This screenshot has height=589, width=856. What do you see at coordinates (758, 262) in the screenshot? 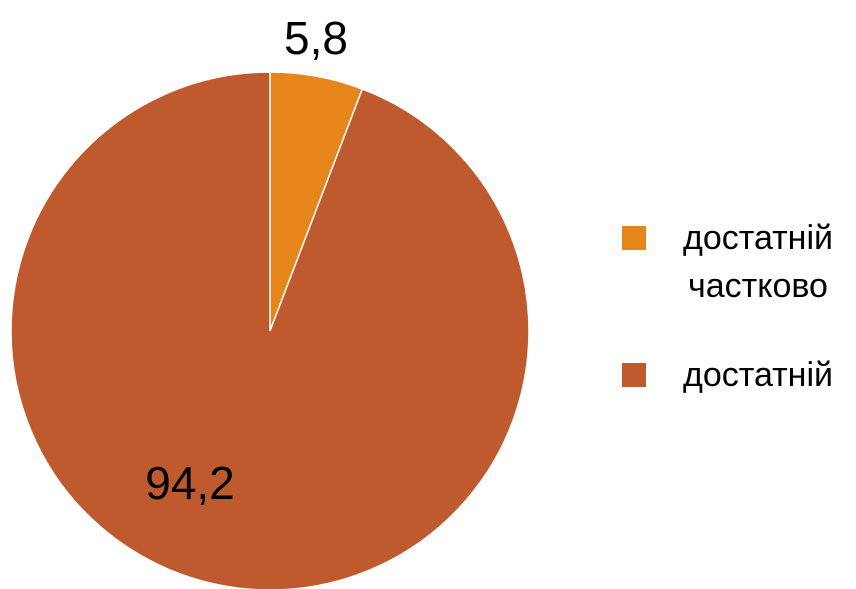
I see `legend-label: достатній частково` at bounding box center [758, 262].